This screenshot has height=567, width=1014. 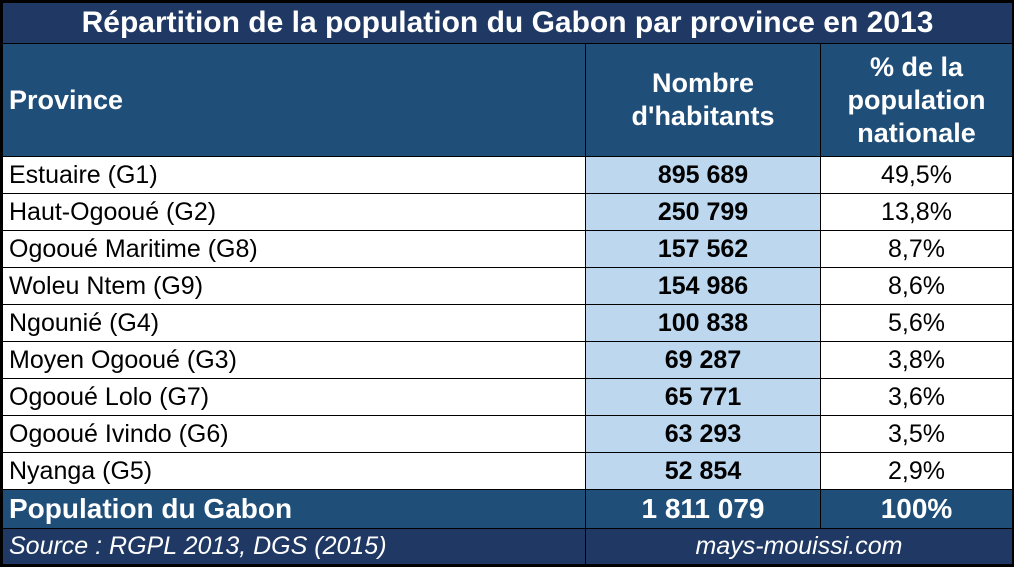 What do you see at coordinates (703, 100) in the screenshot?
I see `header-habitants: Nombre d'habitants` at bounding box center [703, 100].